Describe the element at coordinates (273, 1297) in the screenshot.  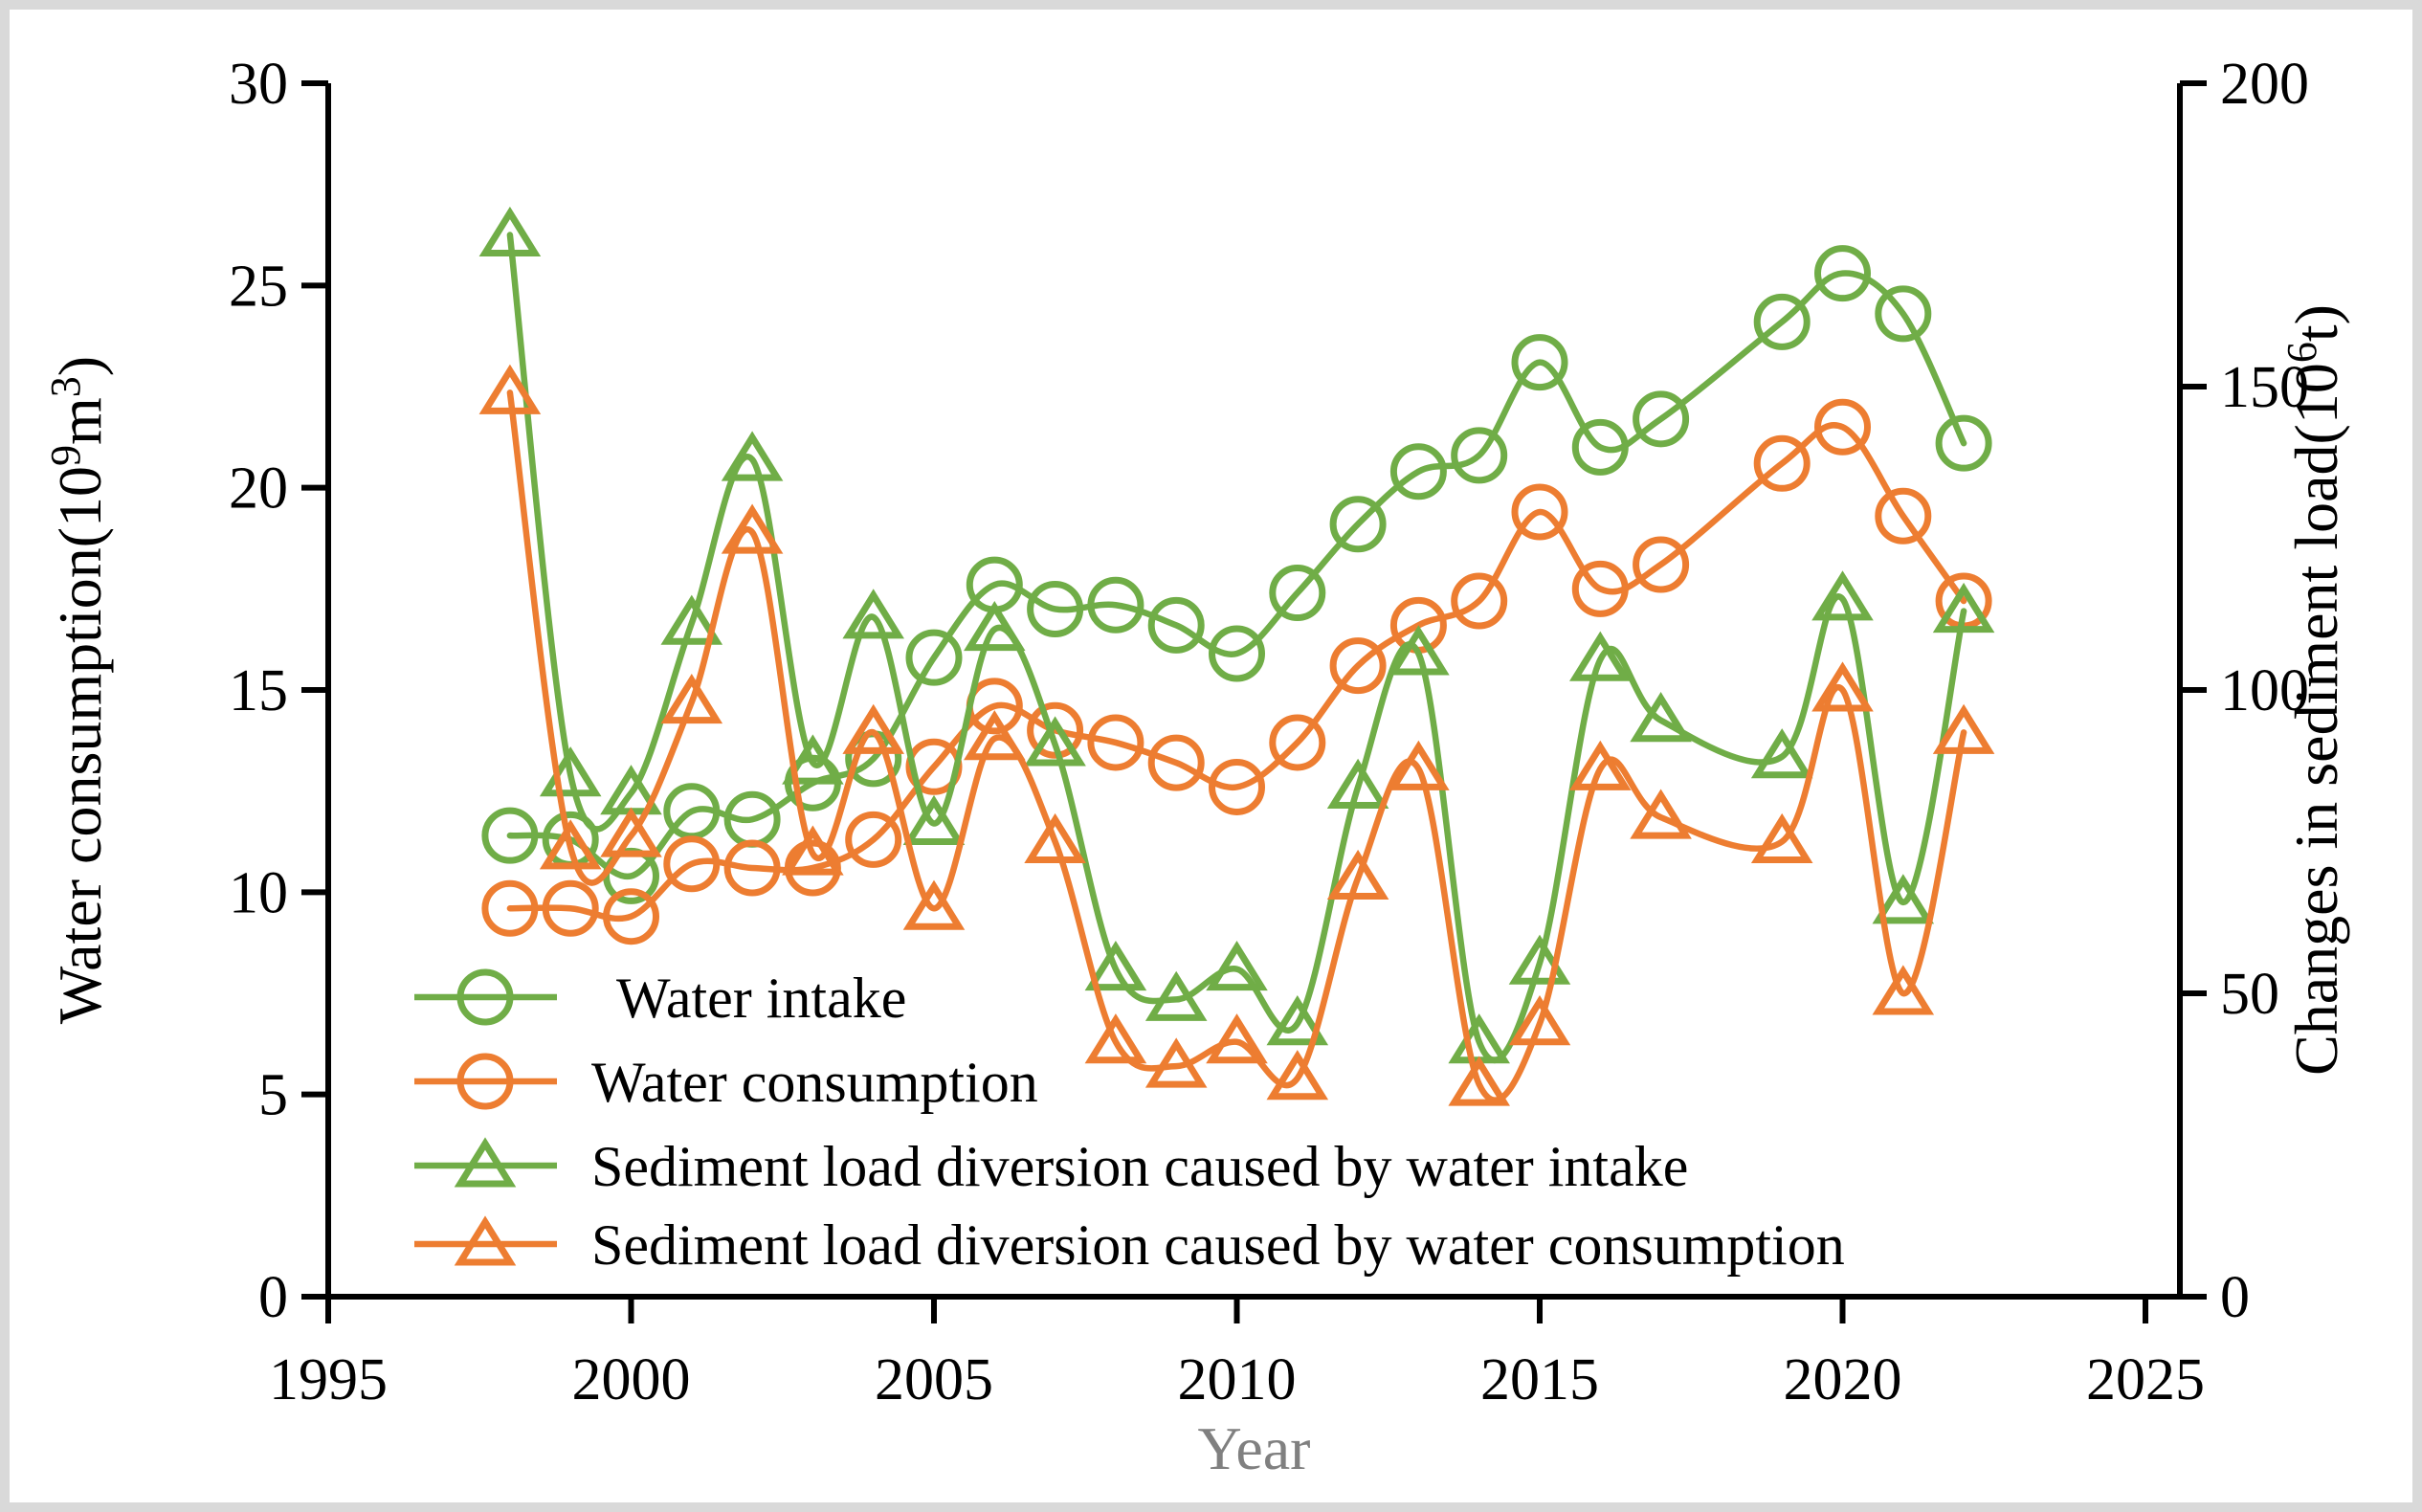
I see `left-axis-tick-label: 0` at that location.